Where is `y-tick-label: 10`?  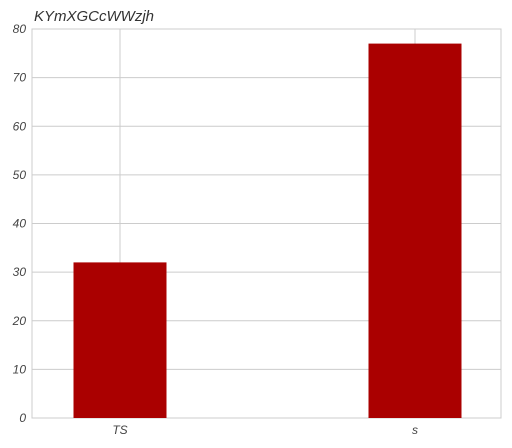 y-tick-label: 10 is located at coordinates (20, 369).